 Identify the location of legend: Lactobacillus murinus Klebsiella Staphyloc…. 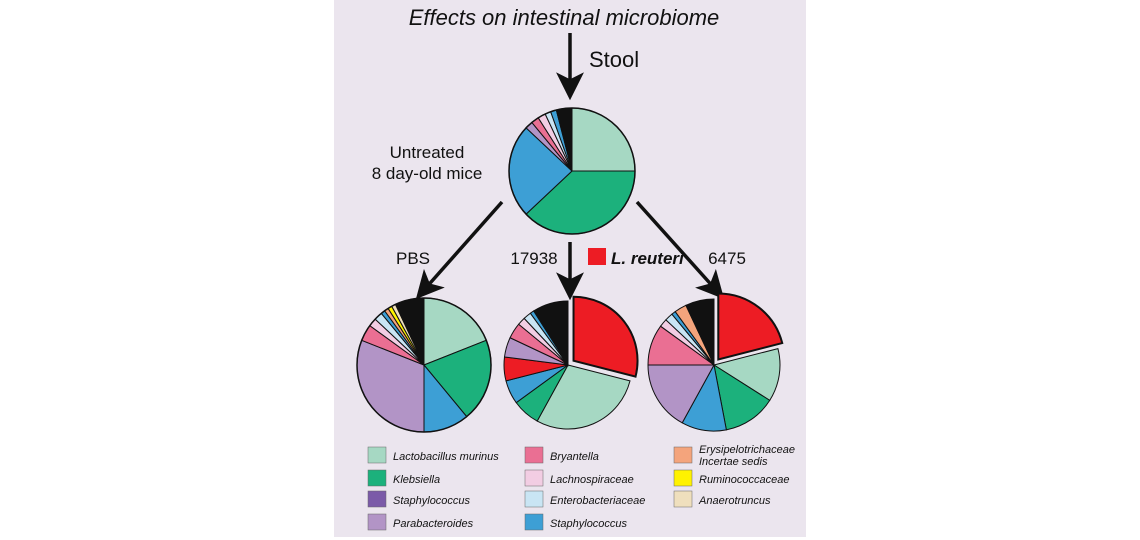
(581, 487).